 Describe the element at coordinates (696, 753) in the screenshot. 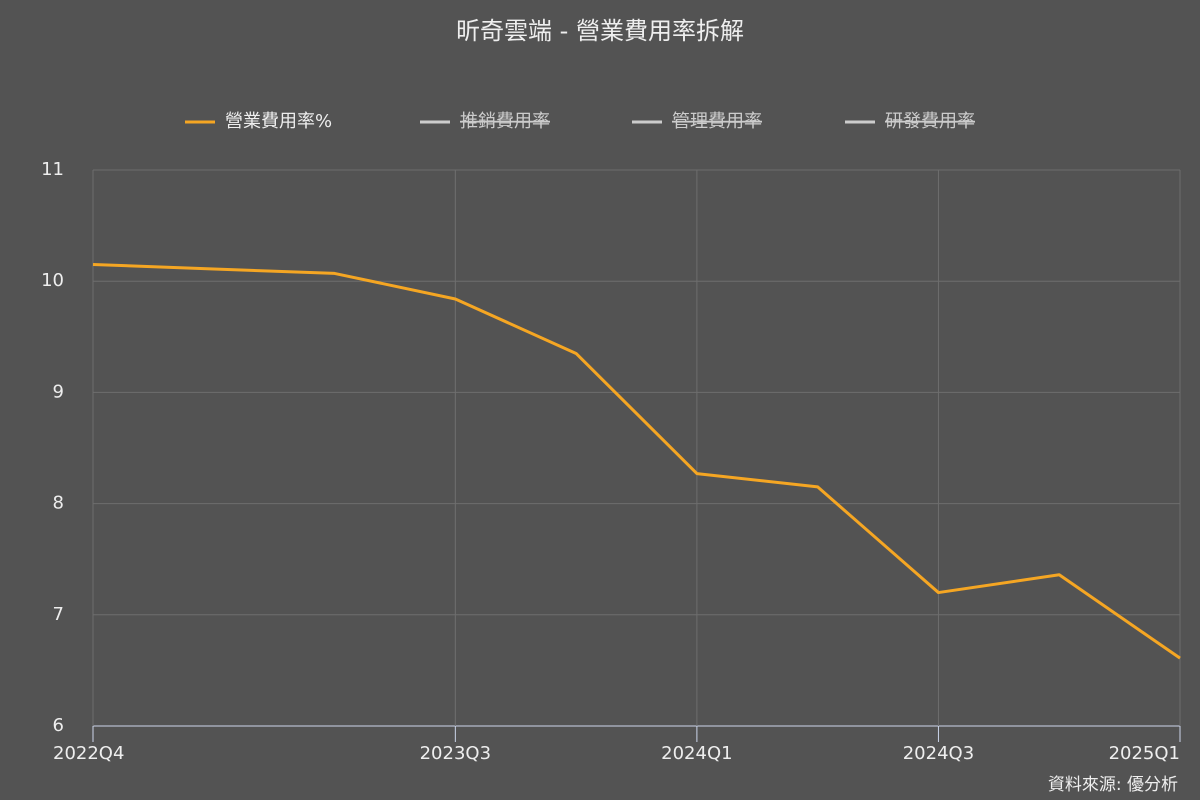

I see `x-tick-label: 2024Q1` at that location.